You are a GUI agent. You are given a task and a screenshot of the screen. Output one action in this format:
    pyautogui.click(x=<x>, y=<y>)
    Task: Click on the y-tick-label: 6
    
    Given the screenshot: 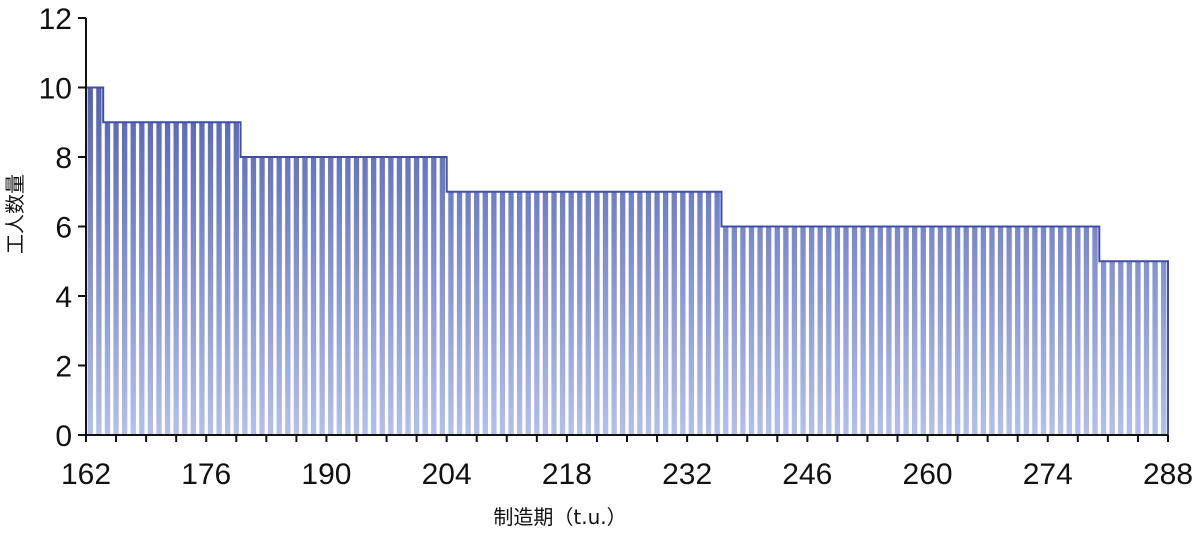 What is the action you would take?
    pyautogui.click(x=63, y=228)
    